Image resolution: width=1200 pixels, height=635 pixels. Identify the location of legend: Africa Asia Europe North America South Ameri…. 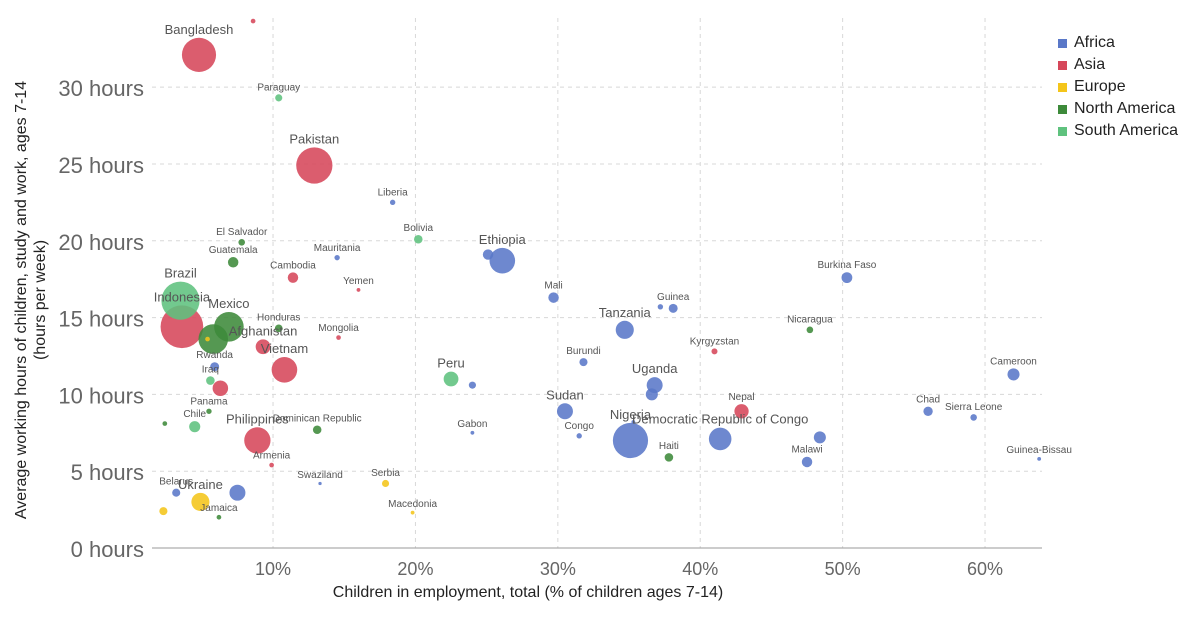
(1118, 87).